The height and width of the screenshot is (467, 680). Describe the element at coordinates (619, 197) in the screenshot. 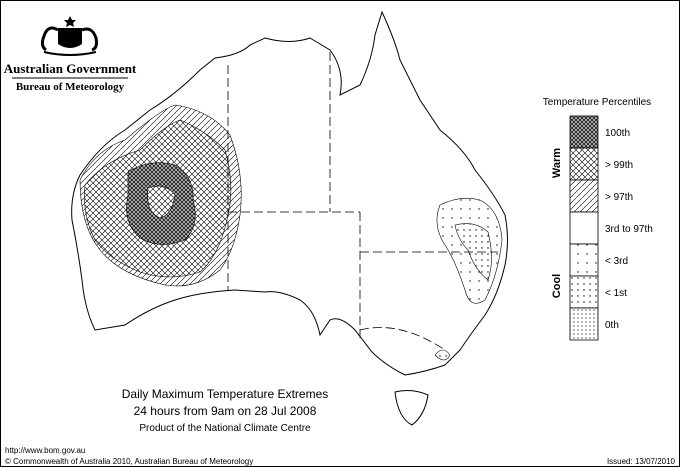

I see `legend-label: > 97th` at that location.